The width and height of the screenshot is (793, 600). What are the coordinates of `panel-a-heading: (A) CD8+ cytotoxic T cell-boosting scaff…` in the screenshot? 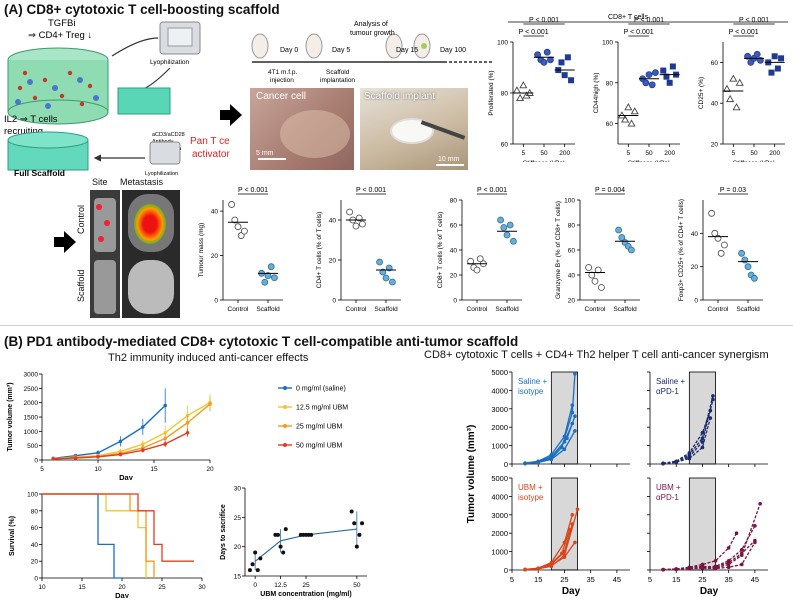 It's located at (142, 9).